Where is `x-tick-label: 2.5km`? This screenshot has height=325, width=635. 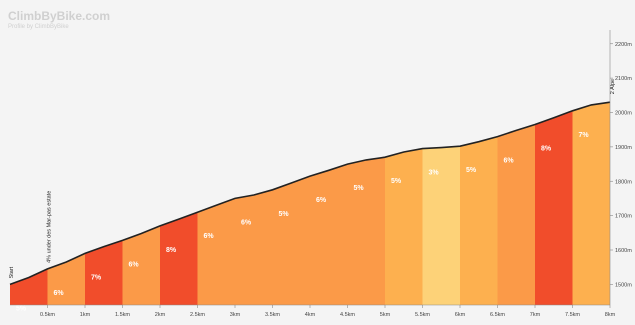
x-tick-label: 2.5km is located at coordinates (197, 315).